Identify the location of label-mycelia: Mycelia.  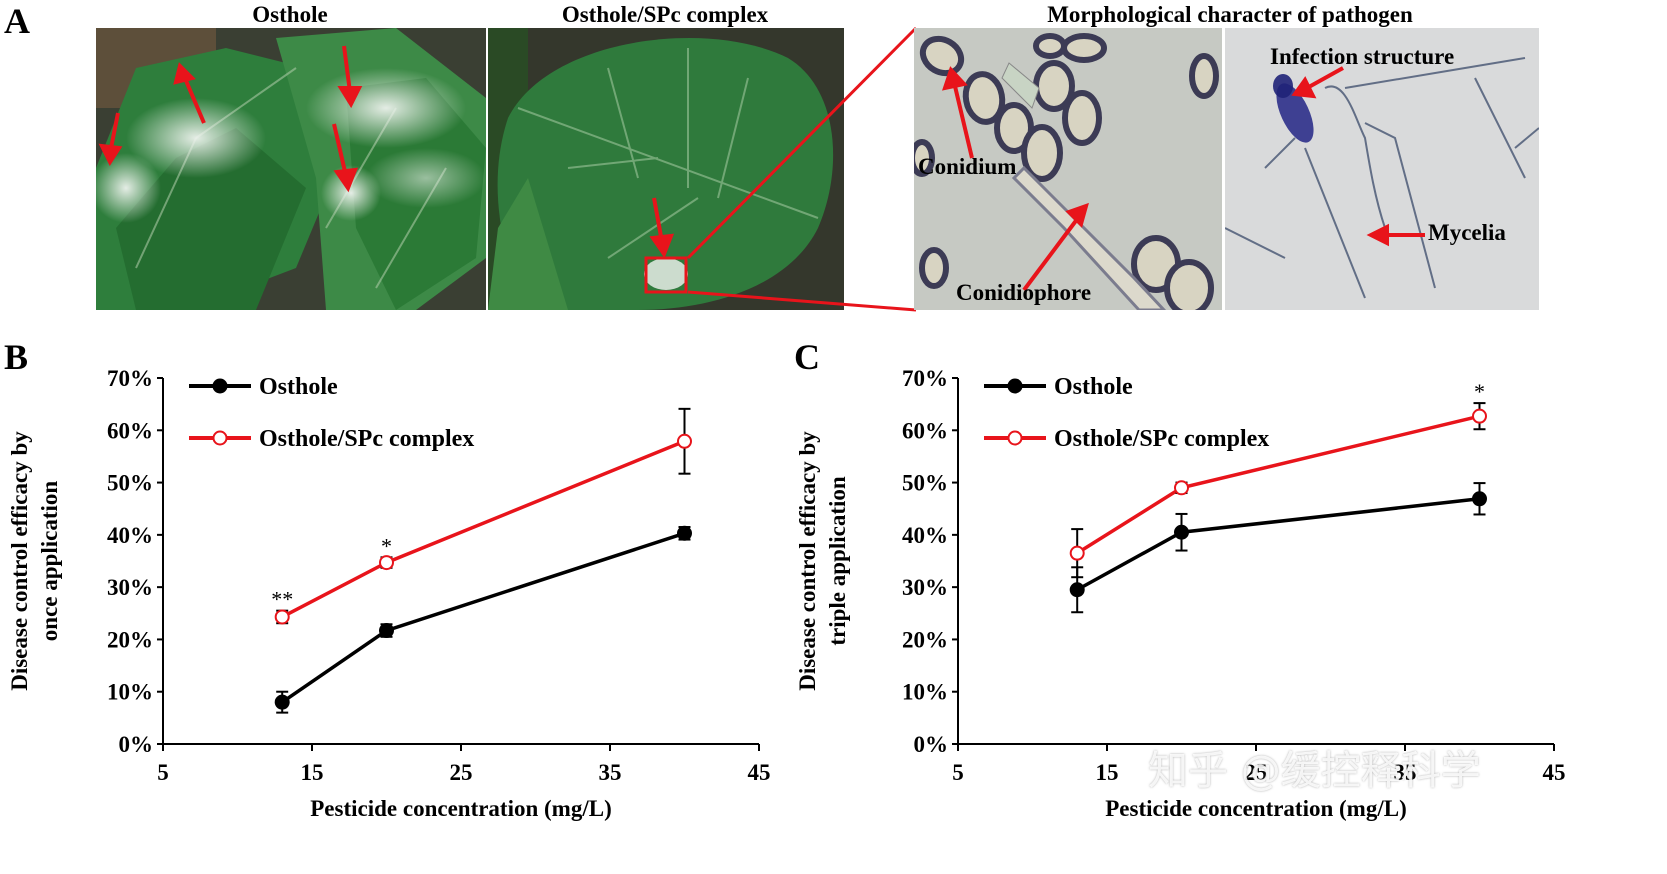
(1467, 232).